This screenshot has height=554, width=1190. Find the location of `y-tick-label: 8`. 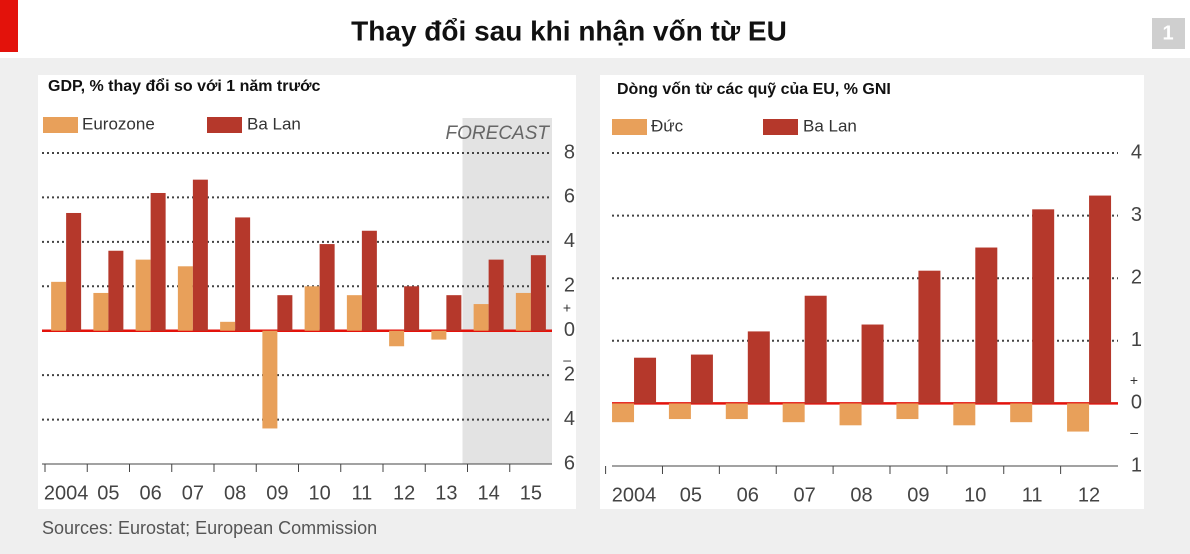

y-tick-label: 8 is located at coordinates (569, 152).